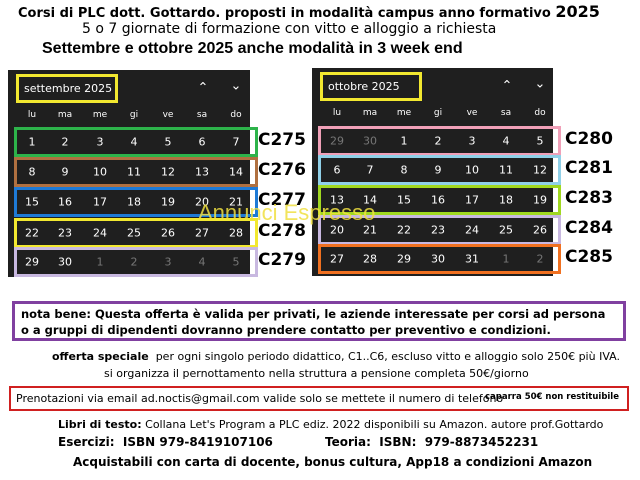  Describe the element at coordinates (215, 48) in the screenshot. I see `header-year: 2025` at that location.